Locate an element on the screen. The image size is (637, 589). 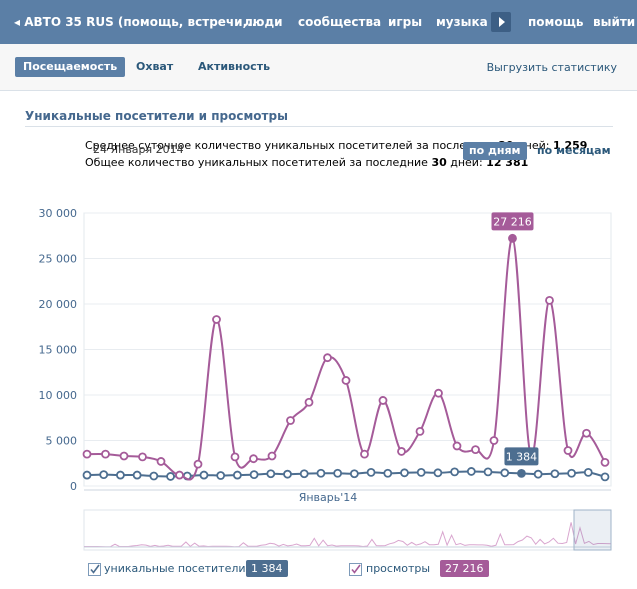
navigator-selection-window is located at coordinates (592, 530).